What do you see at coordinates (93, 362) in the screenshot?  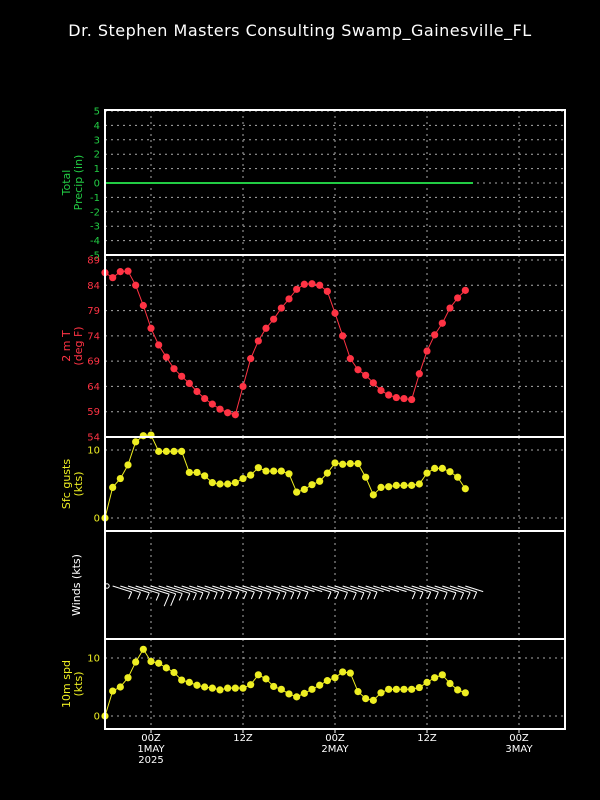 I see `y-tick-label: 69` at bounding box center [93, 362].